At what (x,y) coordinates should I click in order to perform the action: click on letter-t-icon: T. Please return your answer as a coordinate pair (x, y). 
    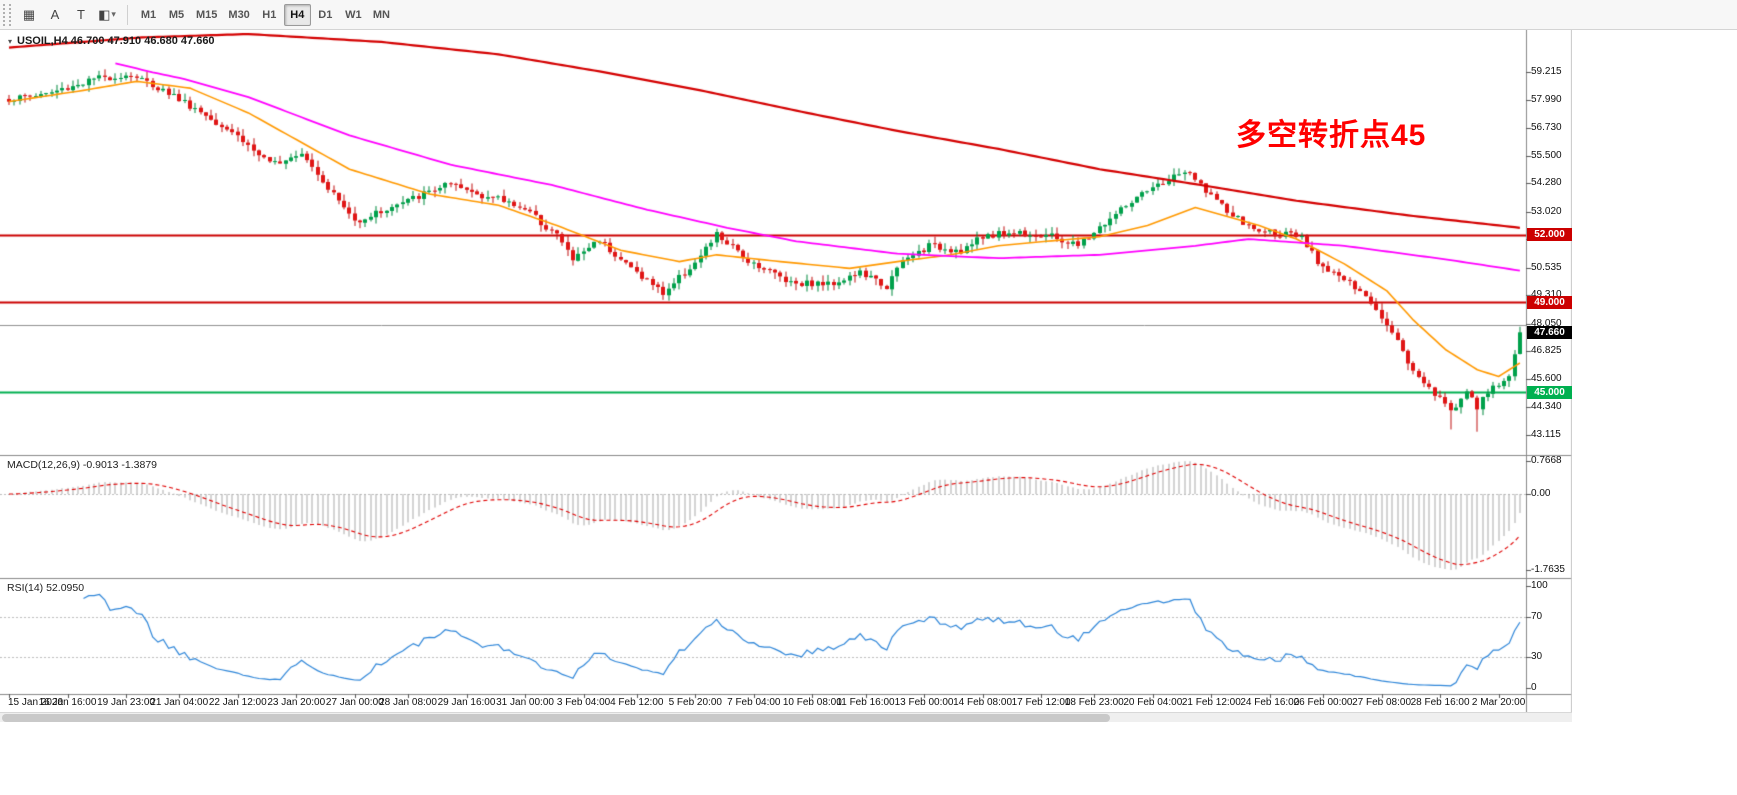
    Looking at the image, I should click on (81, 14).